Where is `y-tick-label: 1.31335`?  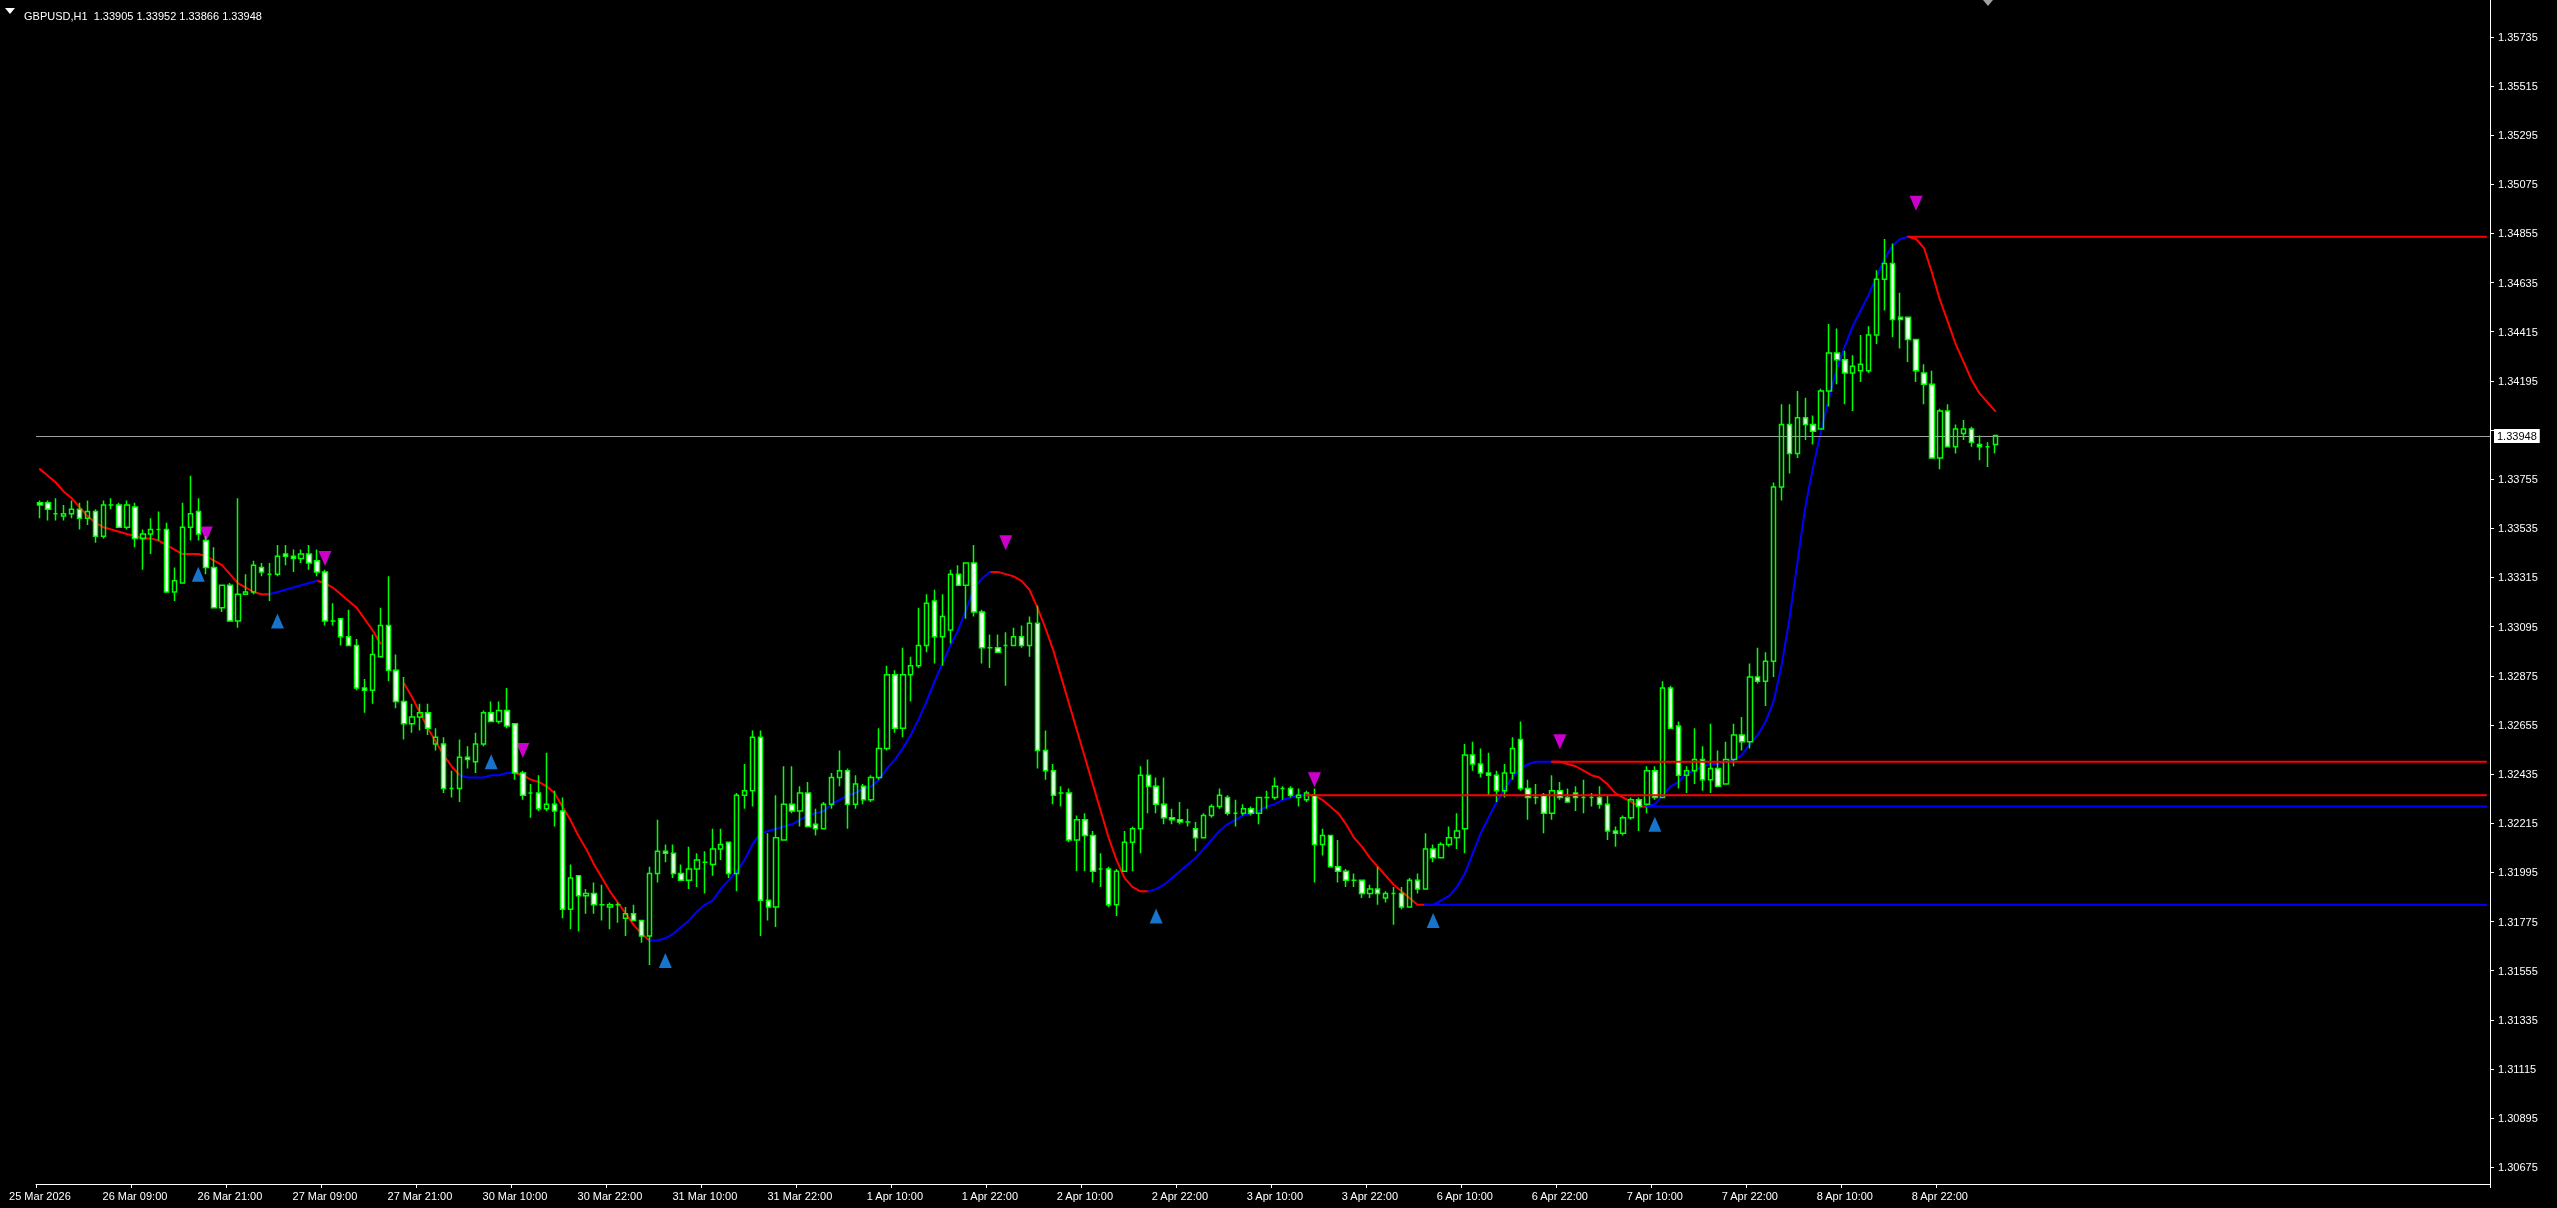 y-tick-label: 1.31335 is located at coordinates (2518, 1019).